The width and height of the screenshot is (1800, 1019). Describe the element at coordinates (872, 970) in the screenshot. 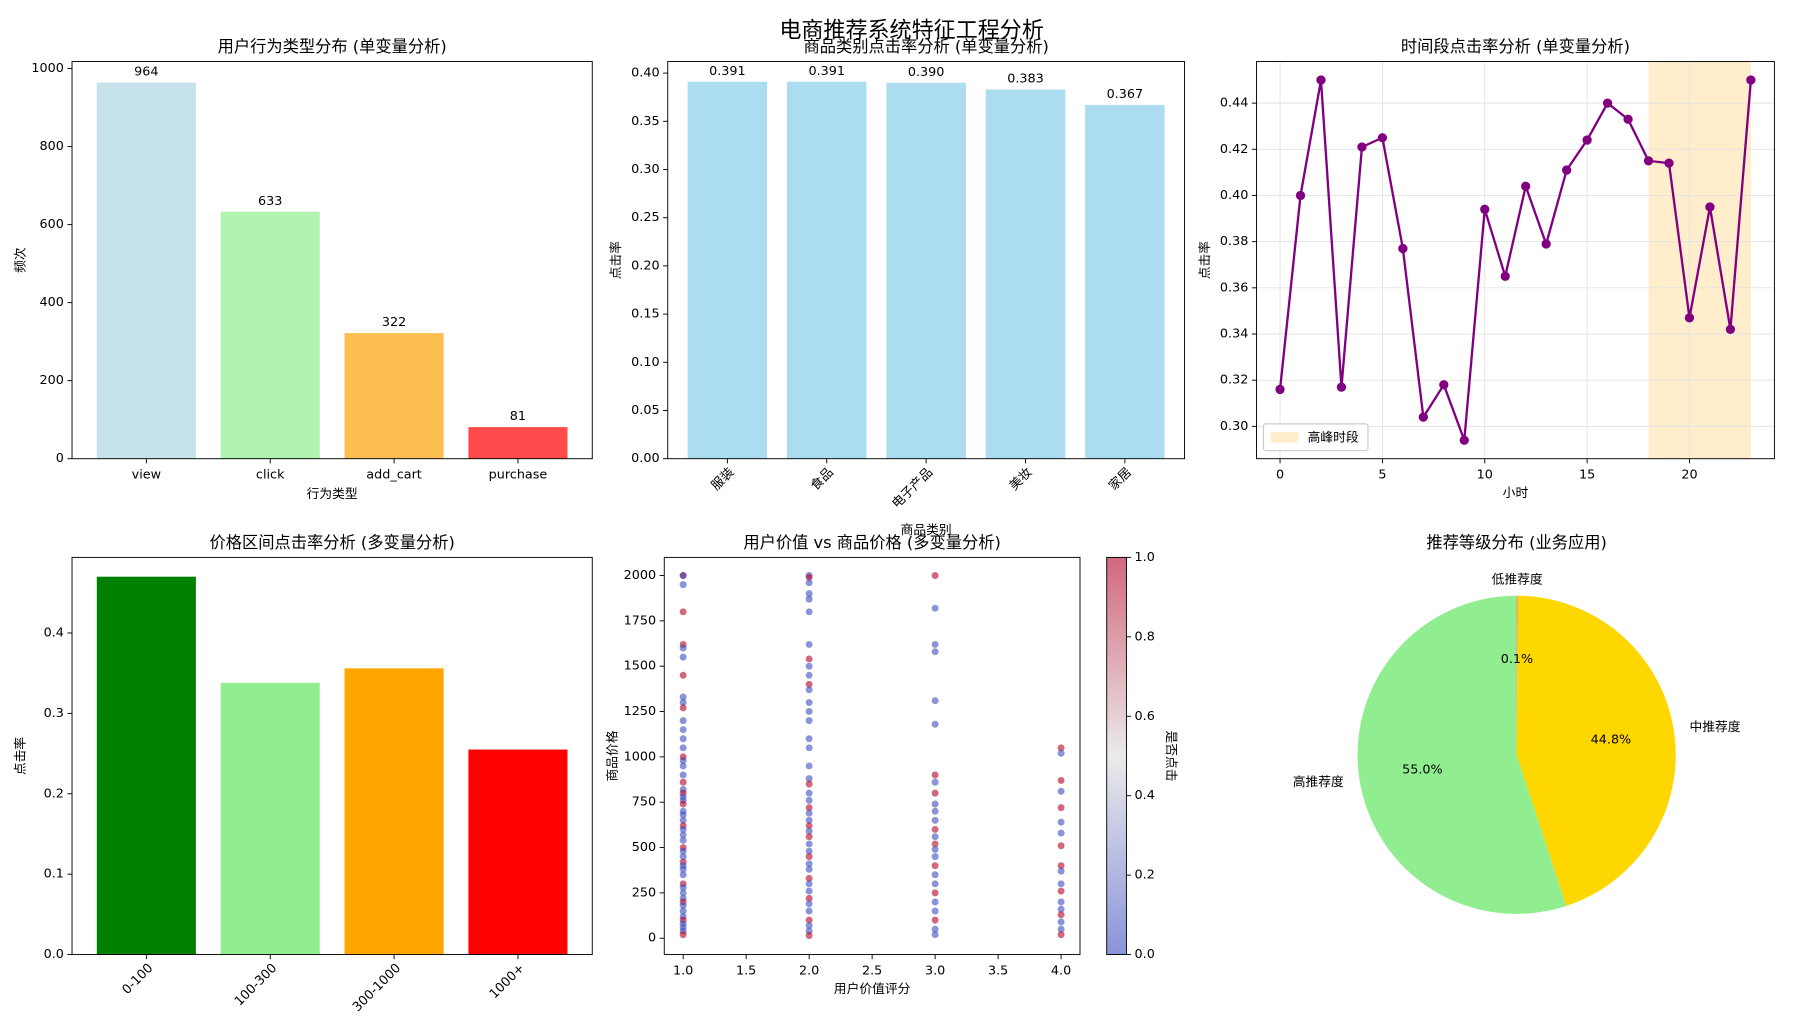

I see `x-tick-label: 2.5` at that location.